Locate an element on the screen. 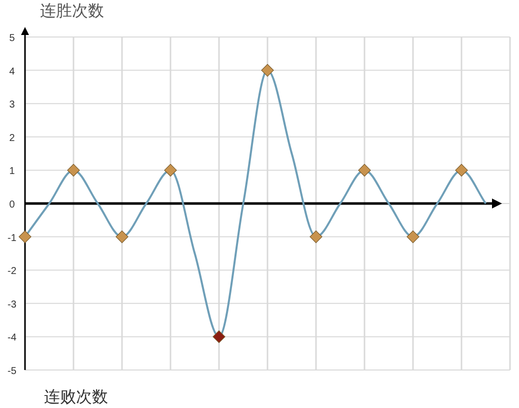  y-tick-label: 1 is located at coordinates (12, 172).